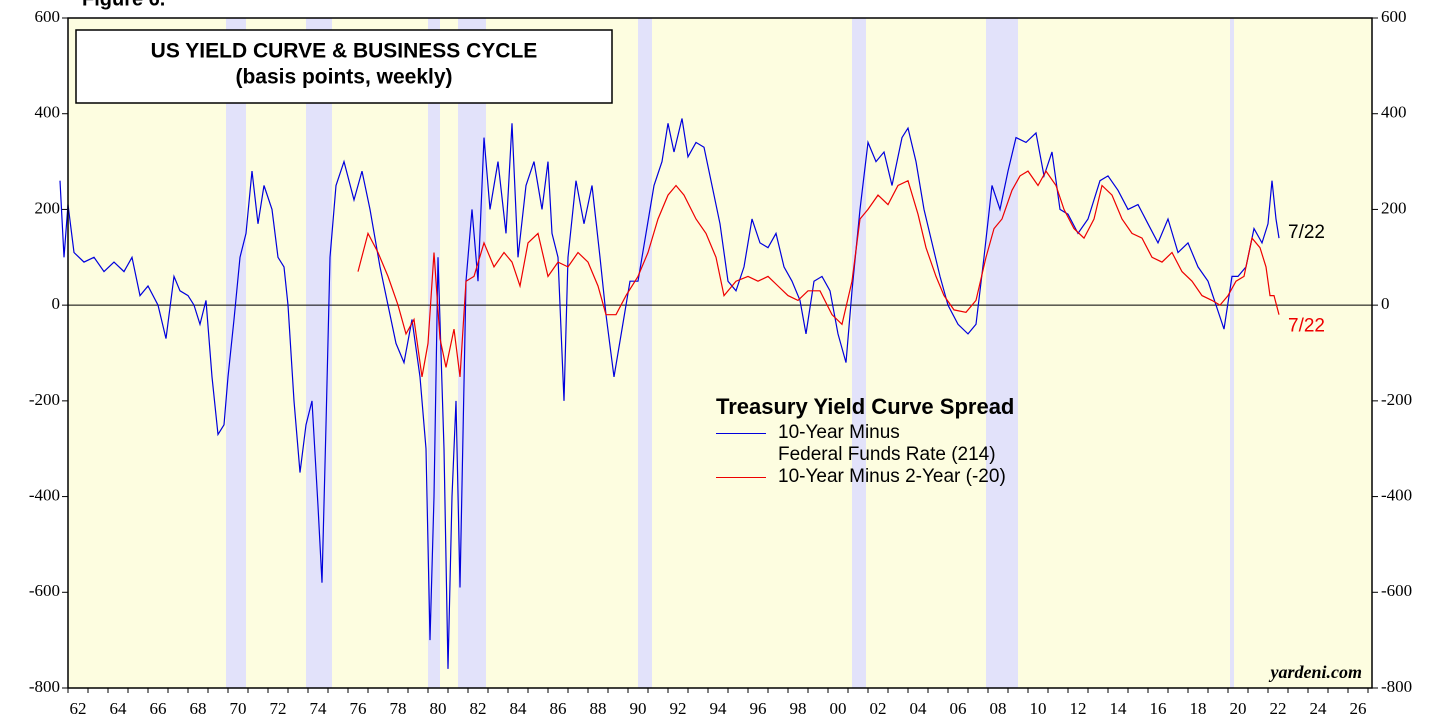 This screenshot has width=1442, height=721. I want to click on x-tick-label: 84, so click(519, 708).